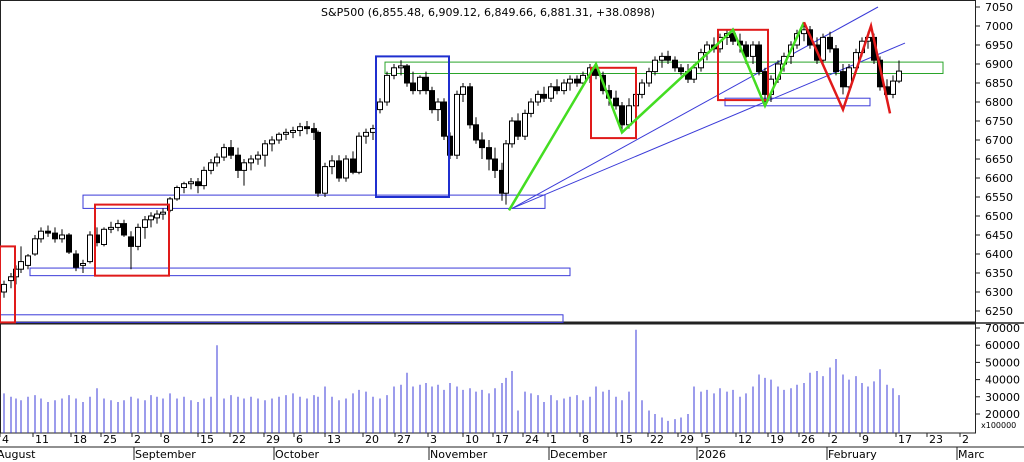  Describe the element at coordinates (1002, 362) in the screenshot. I see `volume-tick-label: 50000` at that location.